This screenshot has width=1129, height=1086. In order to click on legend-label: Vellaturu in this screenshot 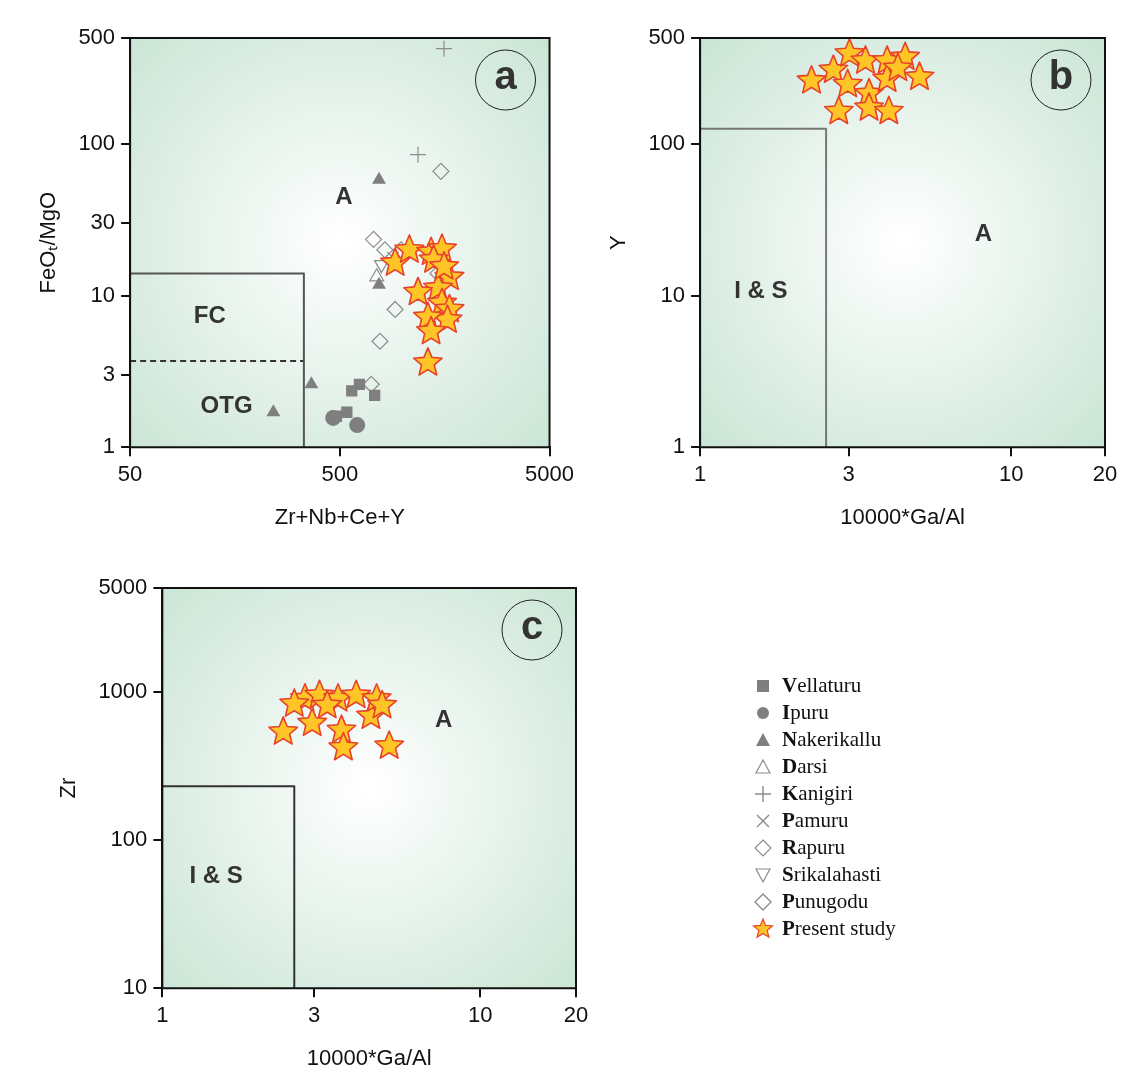, I will do `click(822, 685)`.